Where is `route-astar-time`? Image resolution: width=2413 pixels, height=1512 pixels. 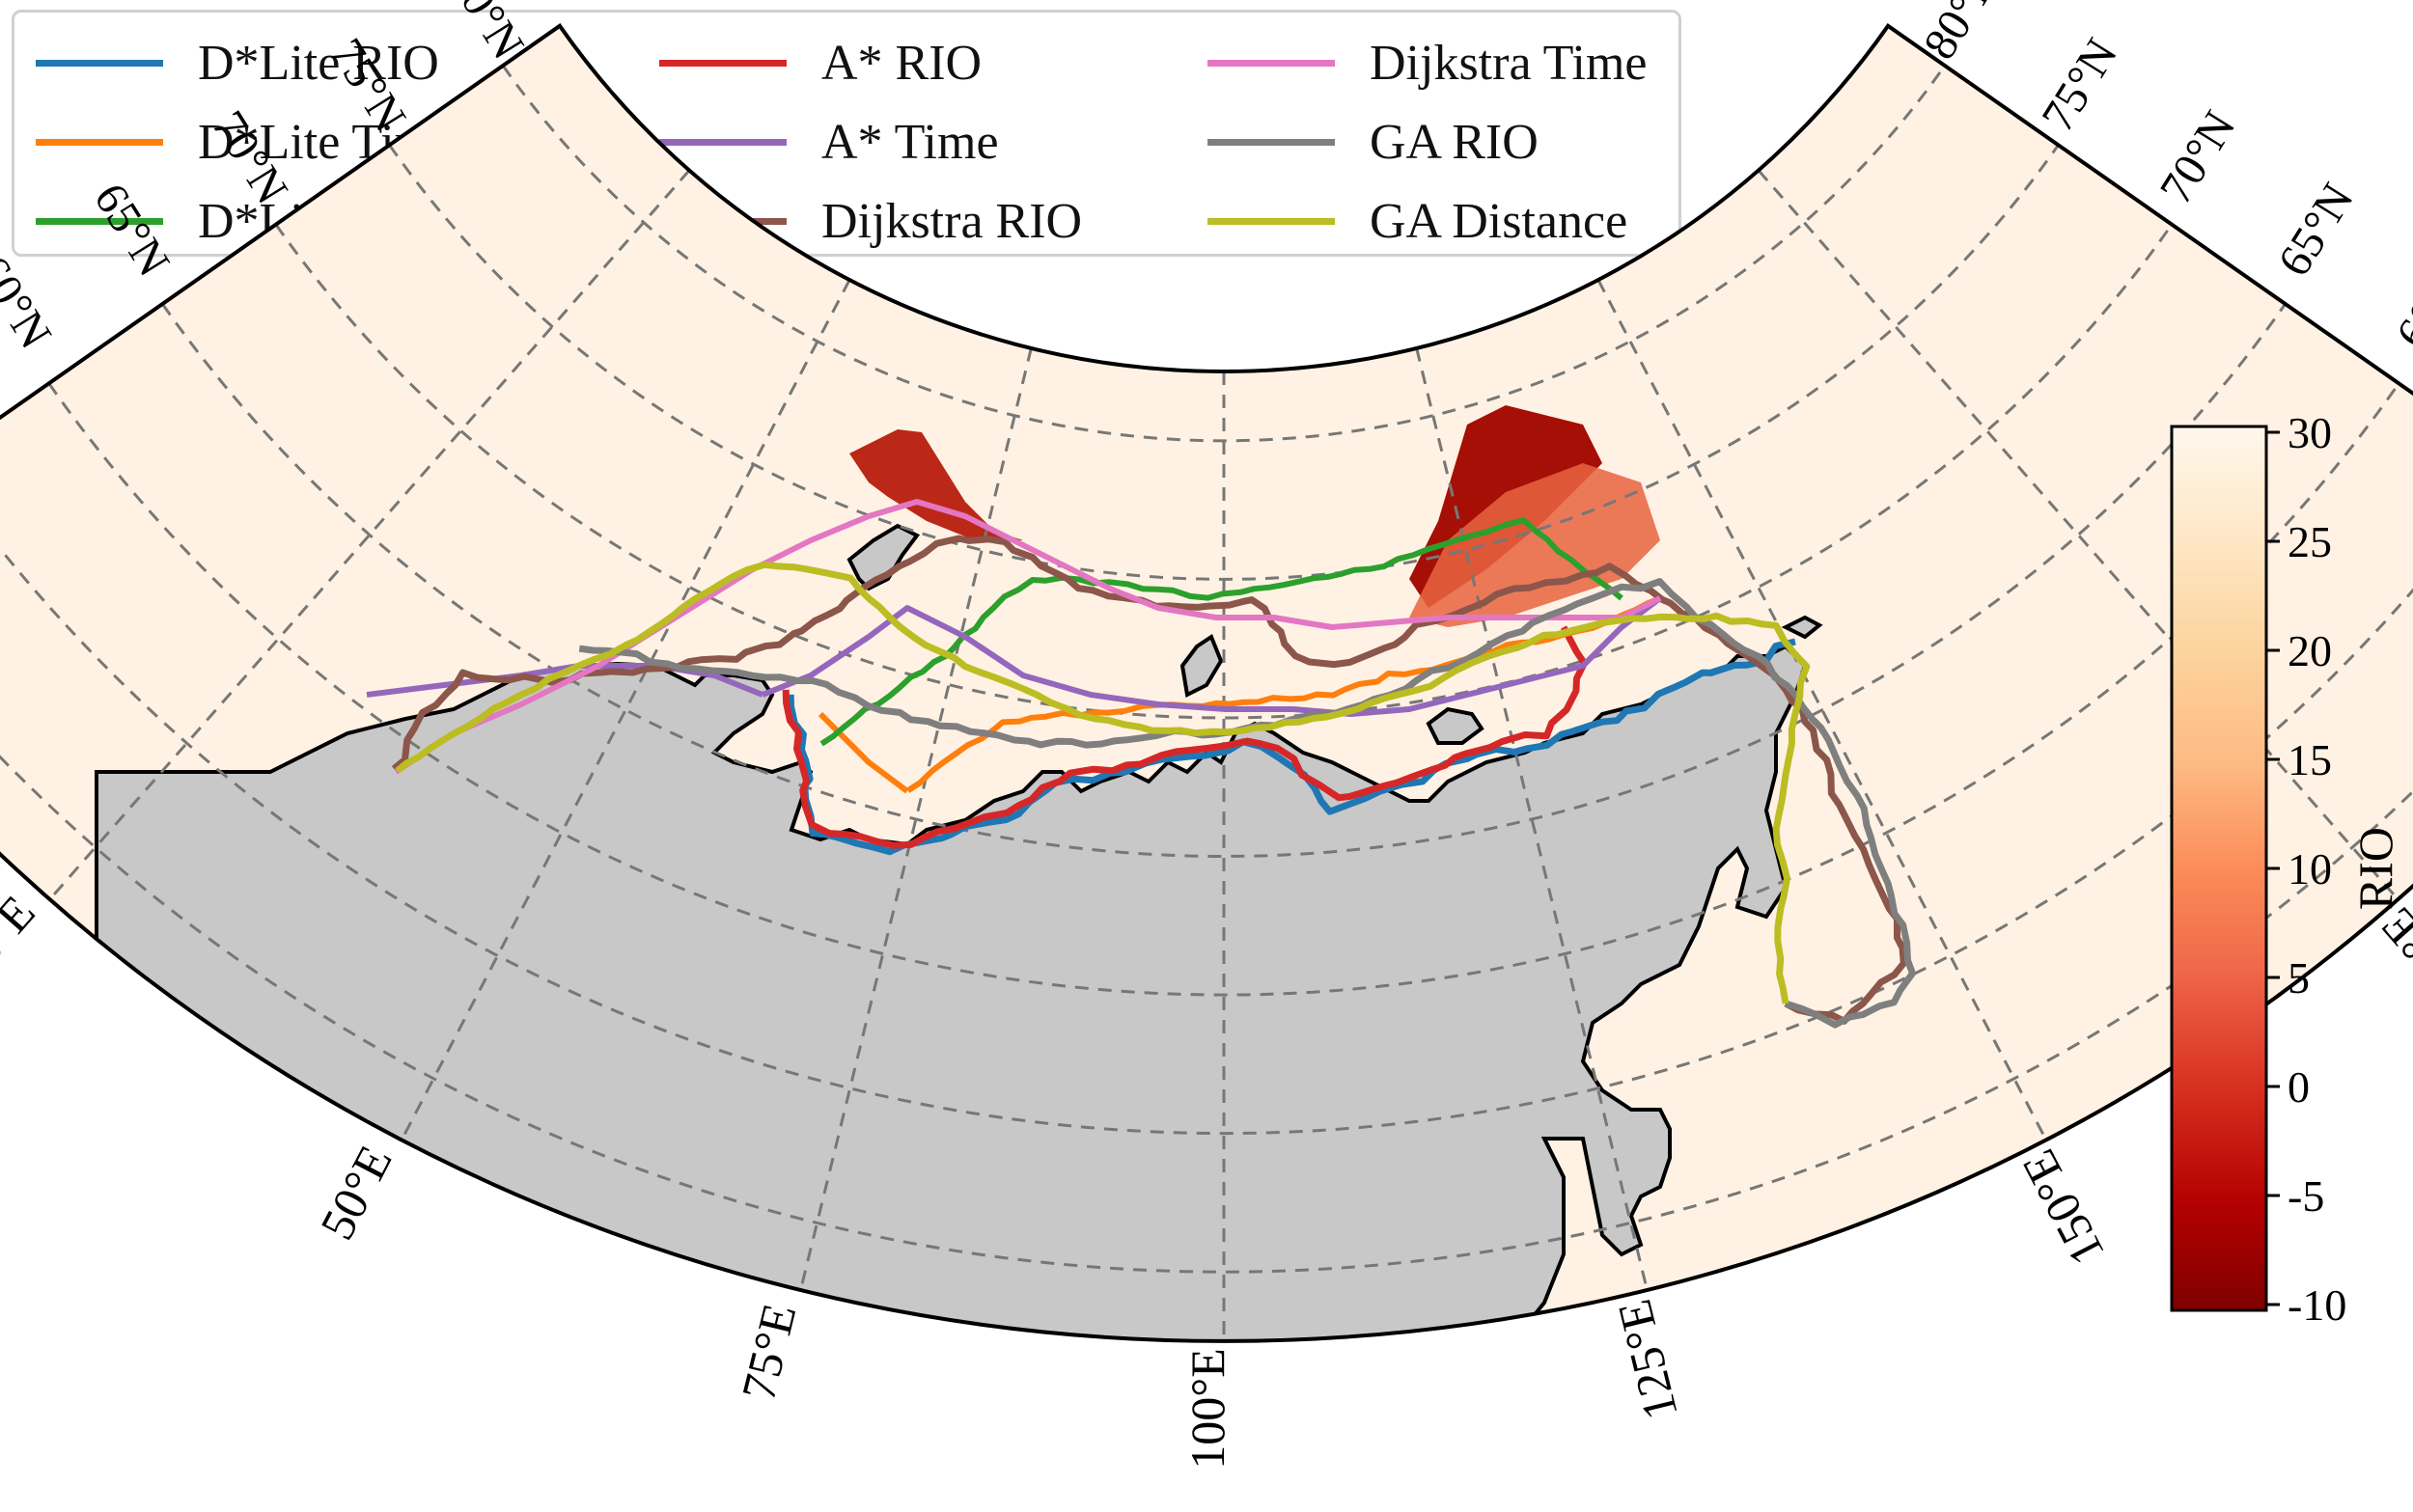 route-astar-time is located at coordinates (1211, 656).